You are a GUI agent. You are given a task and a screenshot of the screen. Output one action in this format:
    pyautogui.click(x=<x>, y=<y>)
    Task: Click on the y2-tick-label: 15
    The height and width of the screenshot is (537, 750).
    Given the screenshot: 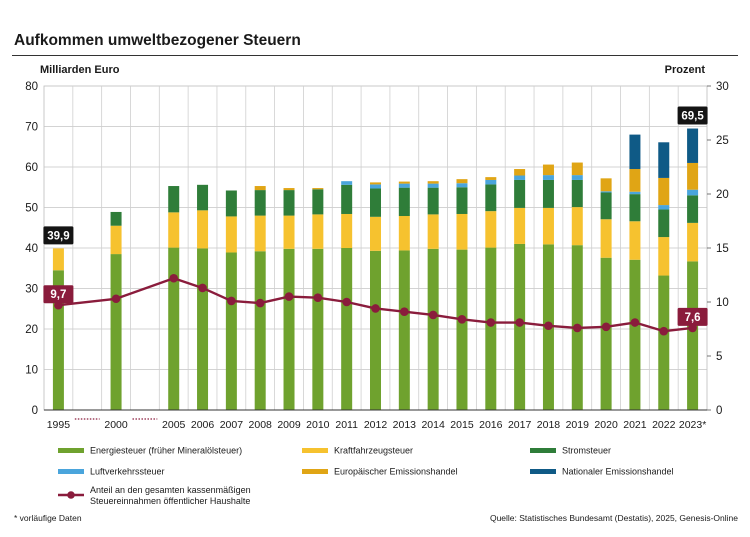 What is the action you would take?
    pyautogui.click(x=722, y=249)
    